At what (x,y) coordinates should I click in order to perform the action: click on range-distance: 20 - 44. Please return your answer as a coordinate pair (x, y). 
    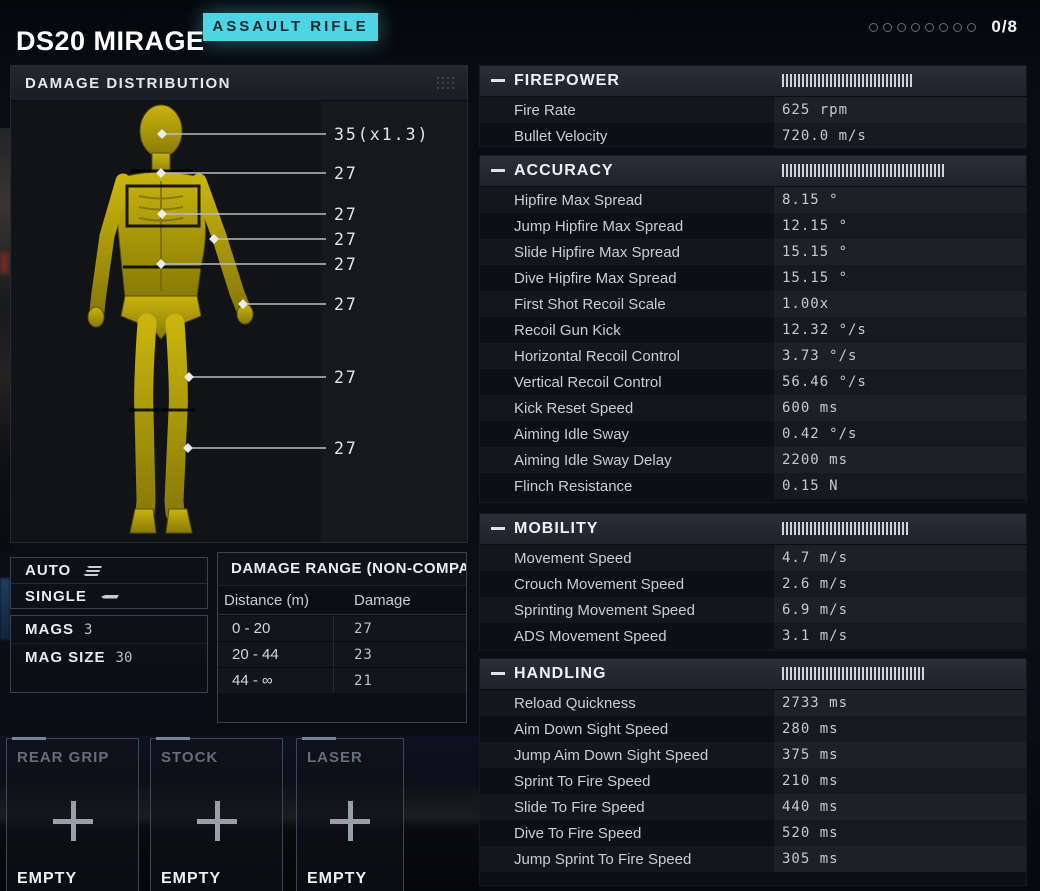
    Looking at the image, I should click on (276, 654).